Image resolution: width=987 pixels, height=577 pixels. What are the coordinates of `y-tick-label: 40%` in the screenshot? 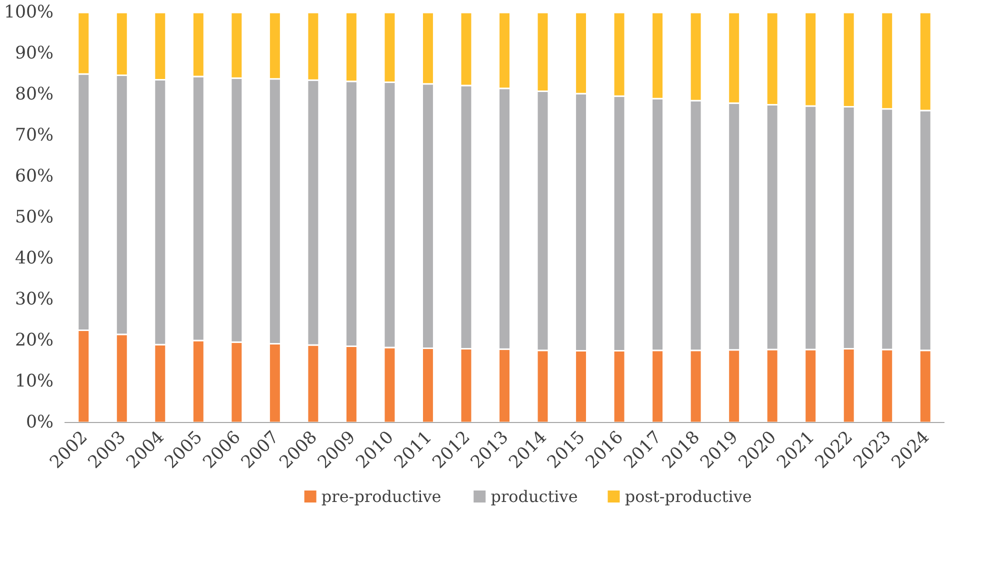 It's located at (34, 258).